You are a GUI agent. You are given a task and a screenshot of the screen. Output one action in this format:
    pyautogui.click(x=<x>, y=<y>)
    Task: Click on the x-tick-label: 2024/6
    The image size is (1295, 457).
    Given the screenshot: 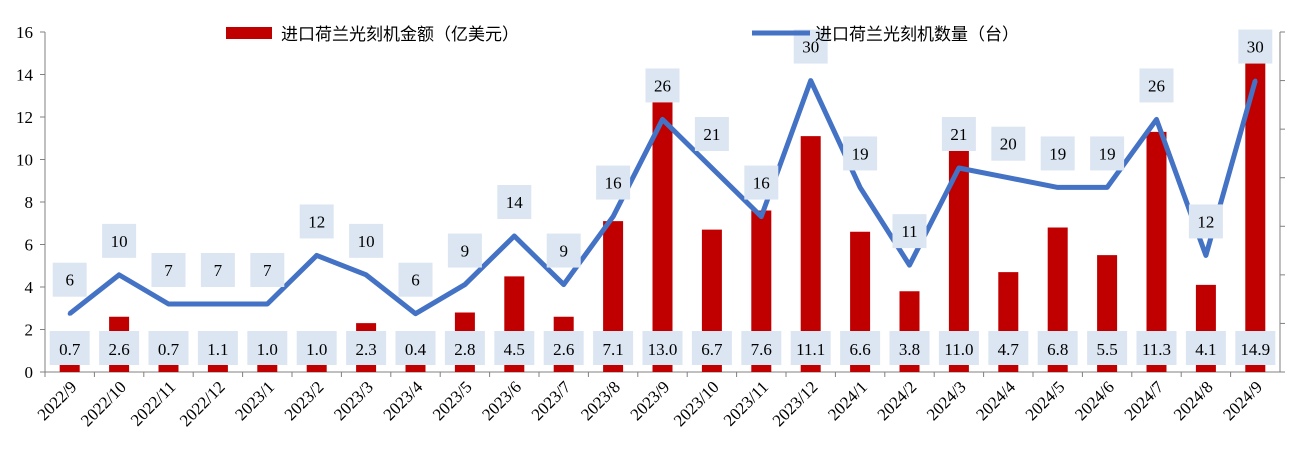 What is the action you would take?
    pyautogui.click(x=1094, y=400)
    